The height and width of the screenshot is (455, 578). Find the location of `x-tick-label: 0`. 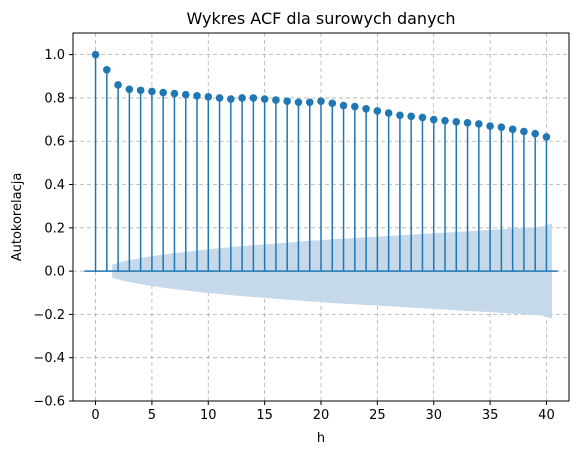

x-tick-label: 0 is located at coordinates (95, 415).